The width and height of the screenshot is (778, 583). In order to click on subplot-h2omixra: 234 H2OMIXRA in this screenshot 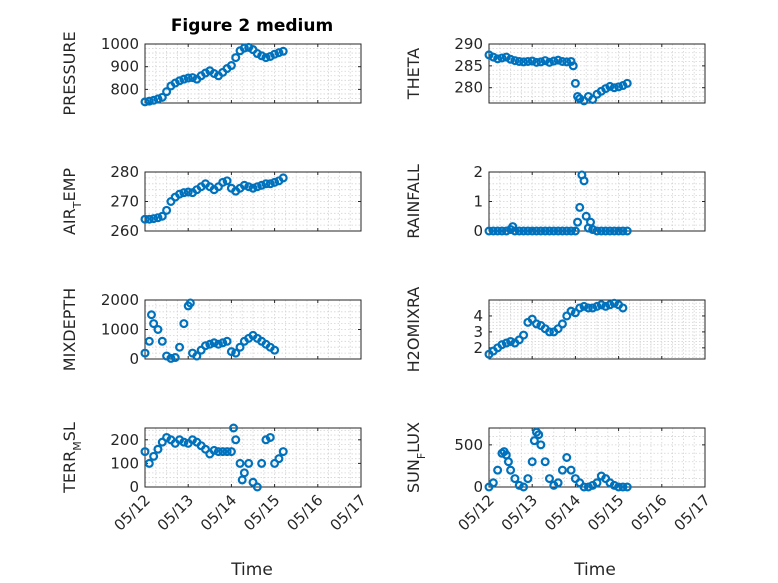, I will do `click(555, 329)`.